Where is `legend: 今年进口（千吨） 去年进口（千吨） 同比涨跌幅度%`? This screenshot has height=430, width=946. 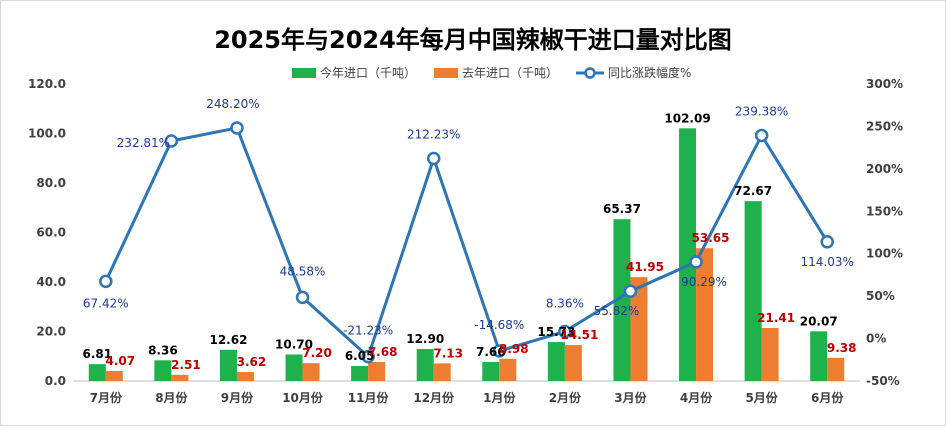
legend: 今年进口（千吨） 去年进口（千吨） 同比涨跌幅度% is located at coordinates (491, 72).